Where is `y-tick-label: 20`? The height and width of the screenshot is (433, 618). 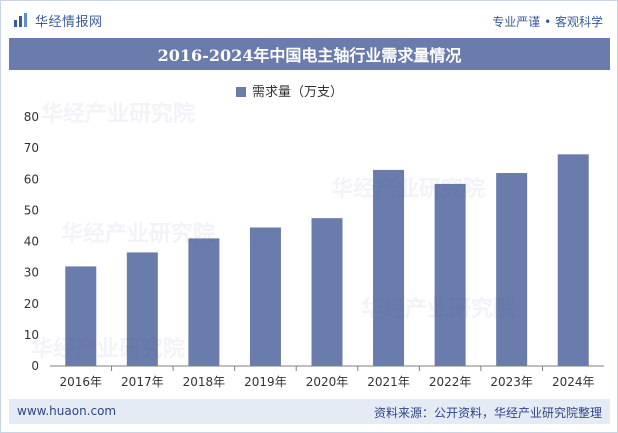 y-tick-label: 20 is located at coordinates (31, 304).